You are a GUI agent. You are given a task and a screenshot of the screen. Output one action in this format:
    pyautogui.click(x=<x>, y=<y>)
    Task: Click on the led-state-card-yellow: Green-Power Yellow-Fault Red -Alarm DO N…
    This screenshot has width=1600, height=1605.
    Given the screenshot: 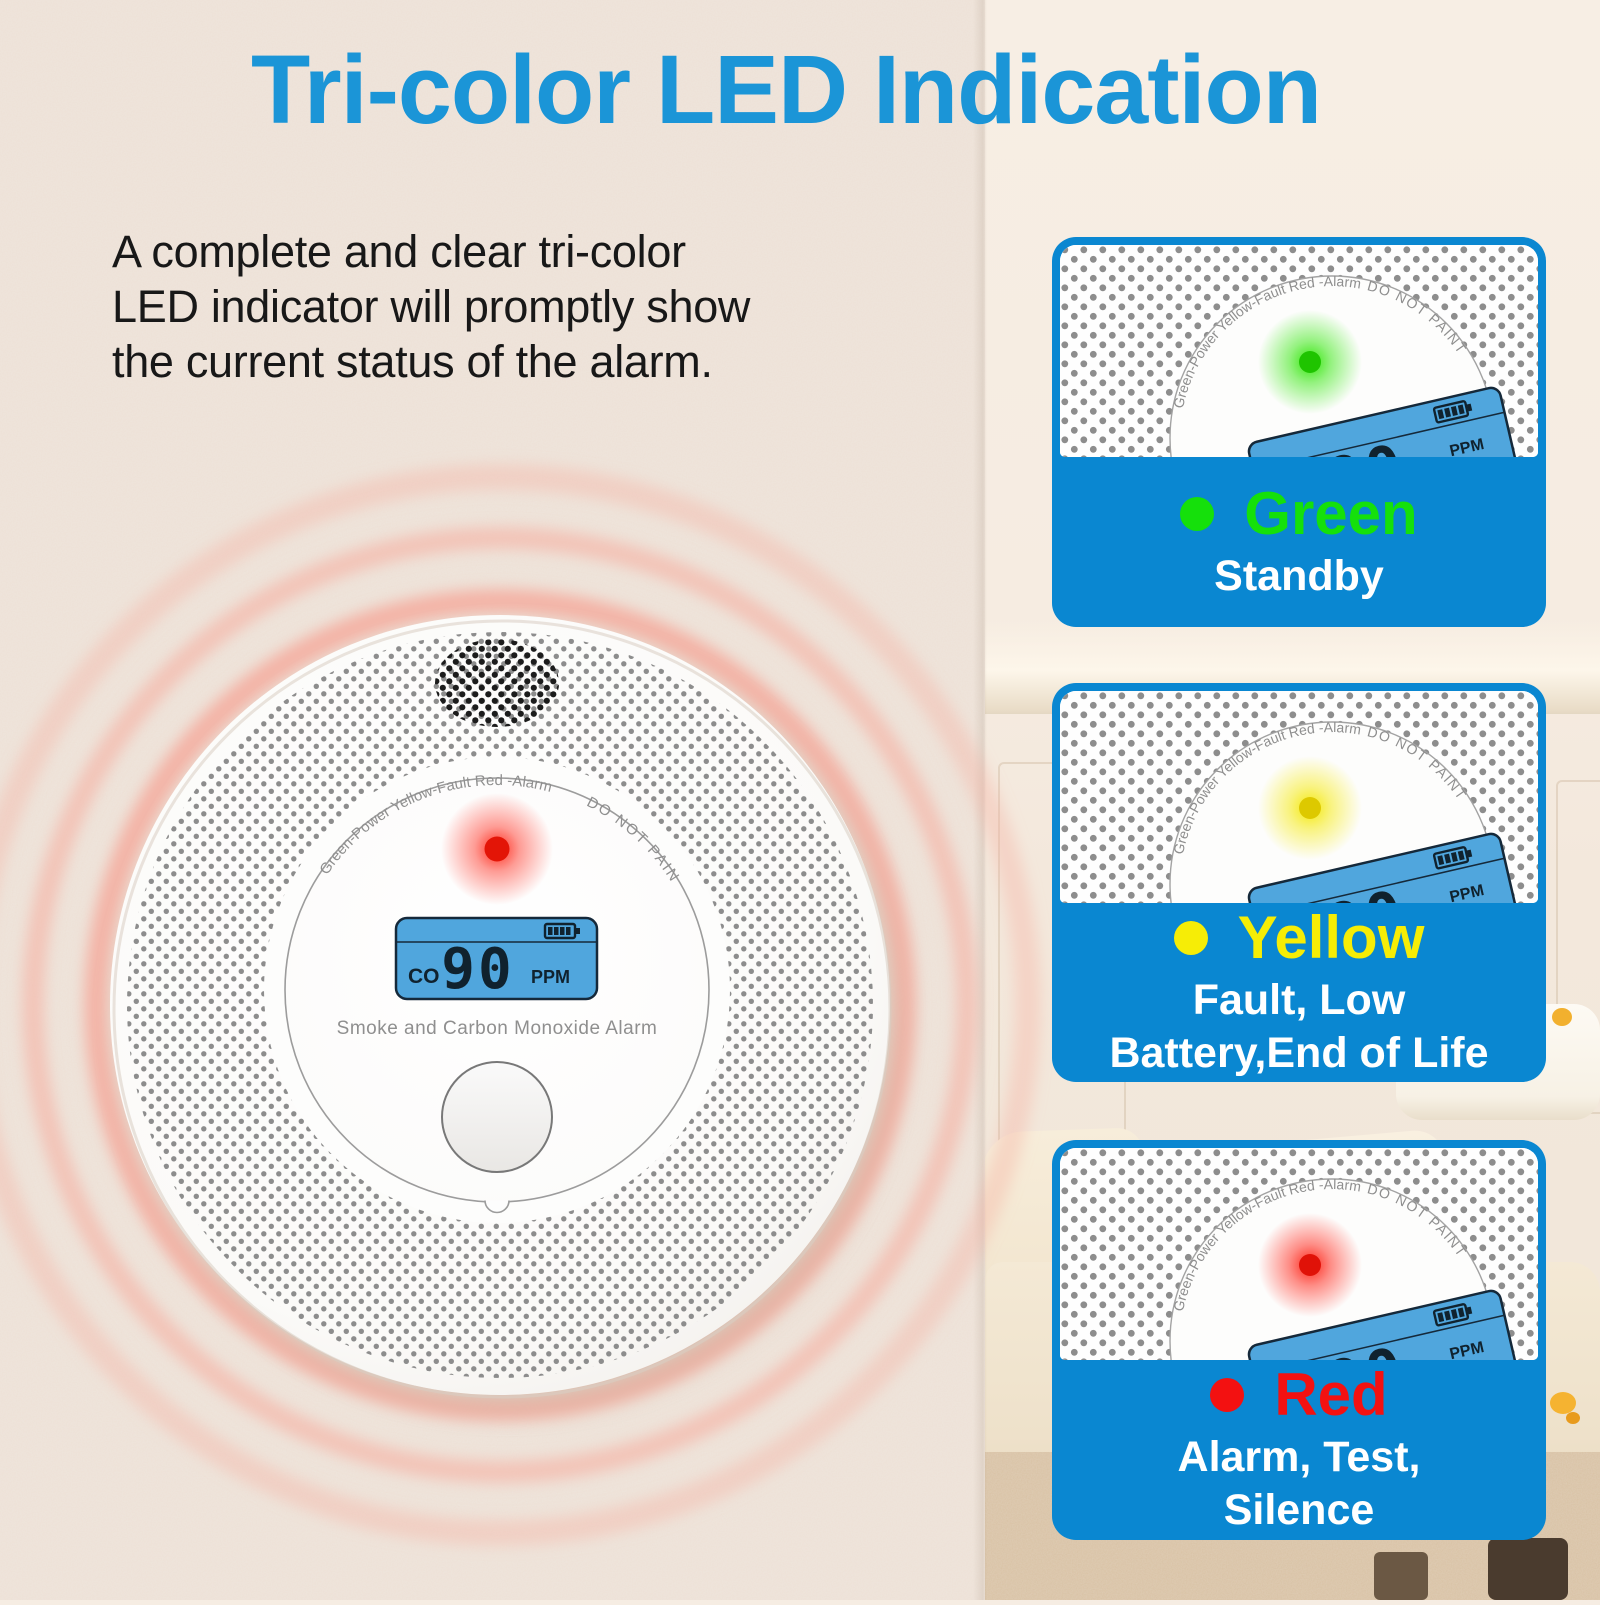 What is the action you would take?
    pyautogui.click(x=1299, y=882)
    